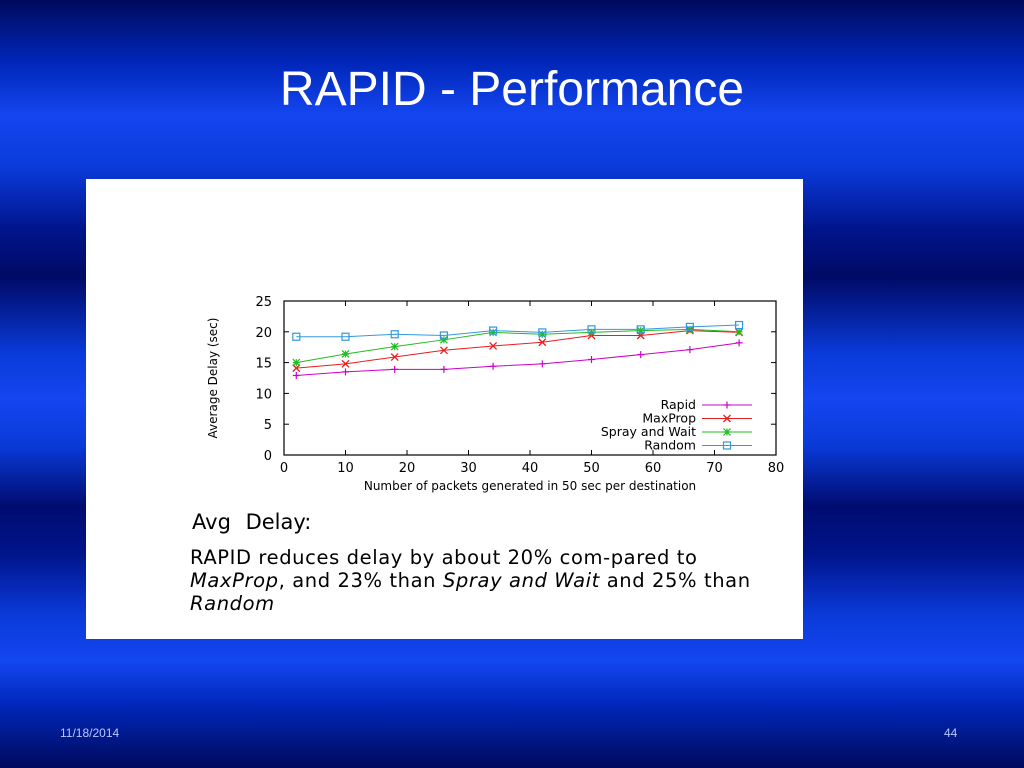  What do you see at coordinates (278, 522) in the screenshot?
I see `caption-heading-value: Delay:` at bounding box center [278, 522].